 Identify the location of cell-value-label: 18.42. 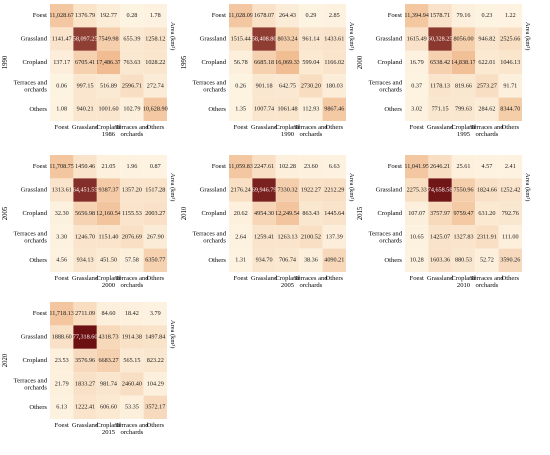
(132, 313).